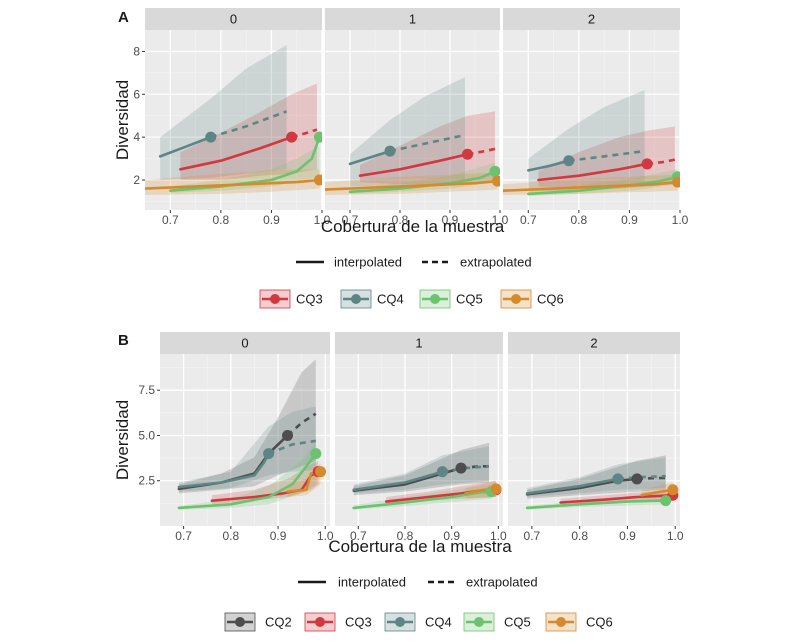  I want to click on line-interpolated-cq3, so click(617, 498).